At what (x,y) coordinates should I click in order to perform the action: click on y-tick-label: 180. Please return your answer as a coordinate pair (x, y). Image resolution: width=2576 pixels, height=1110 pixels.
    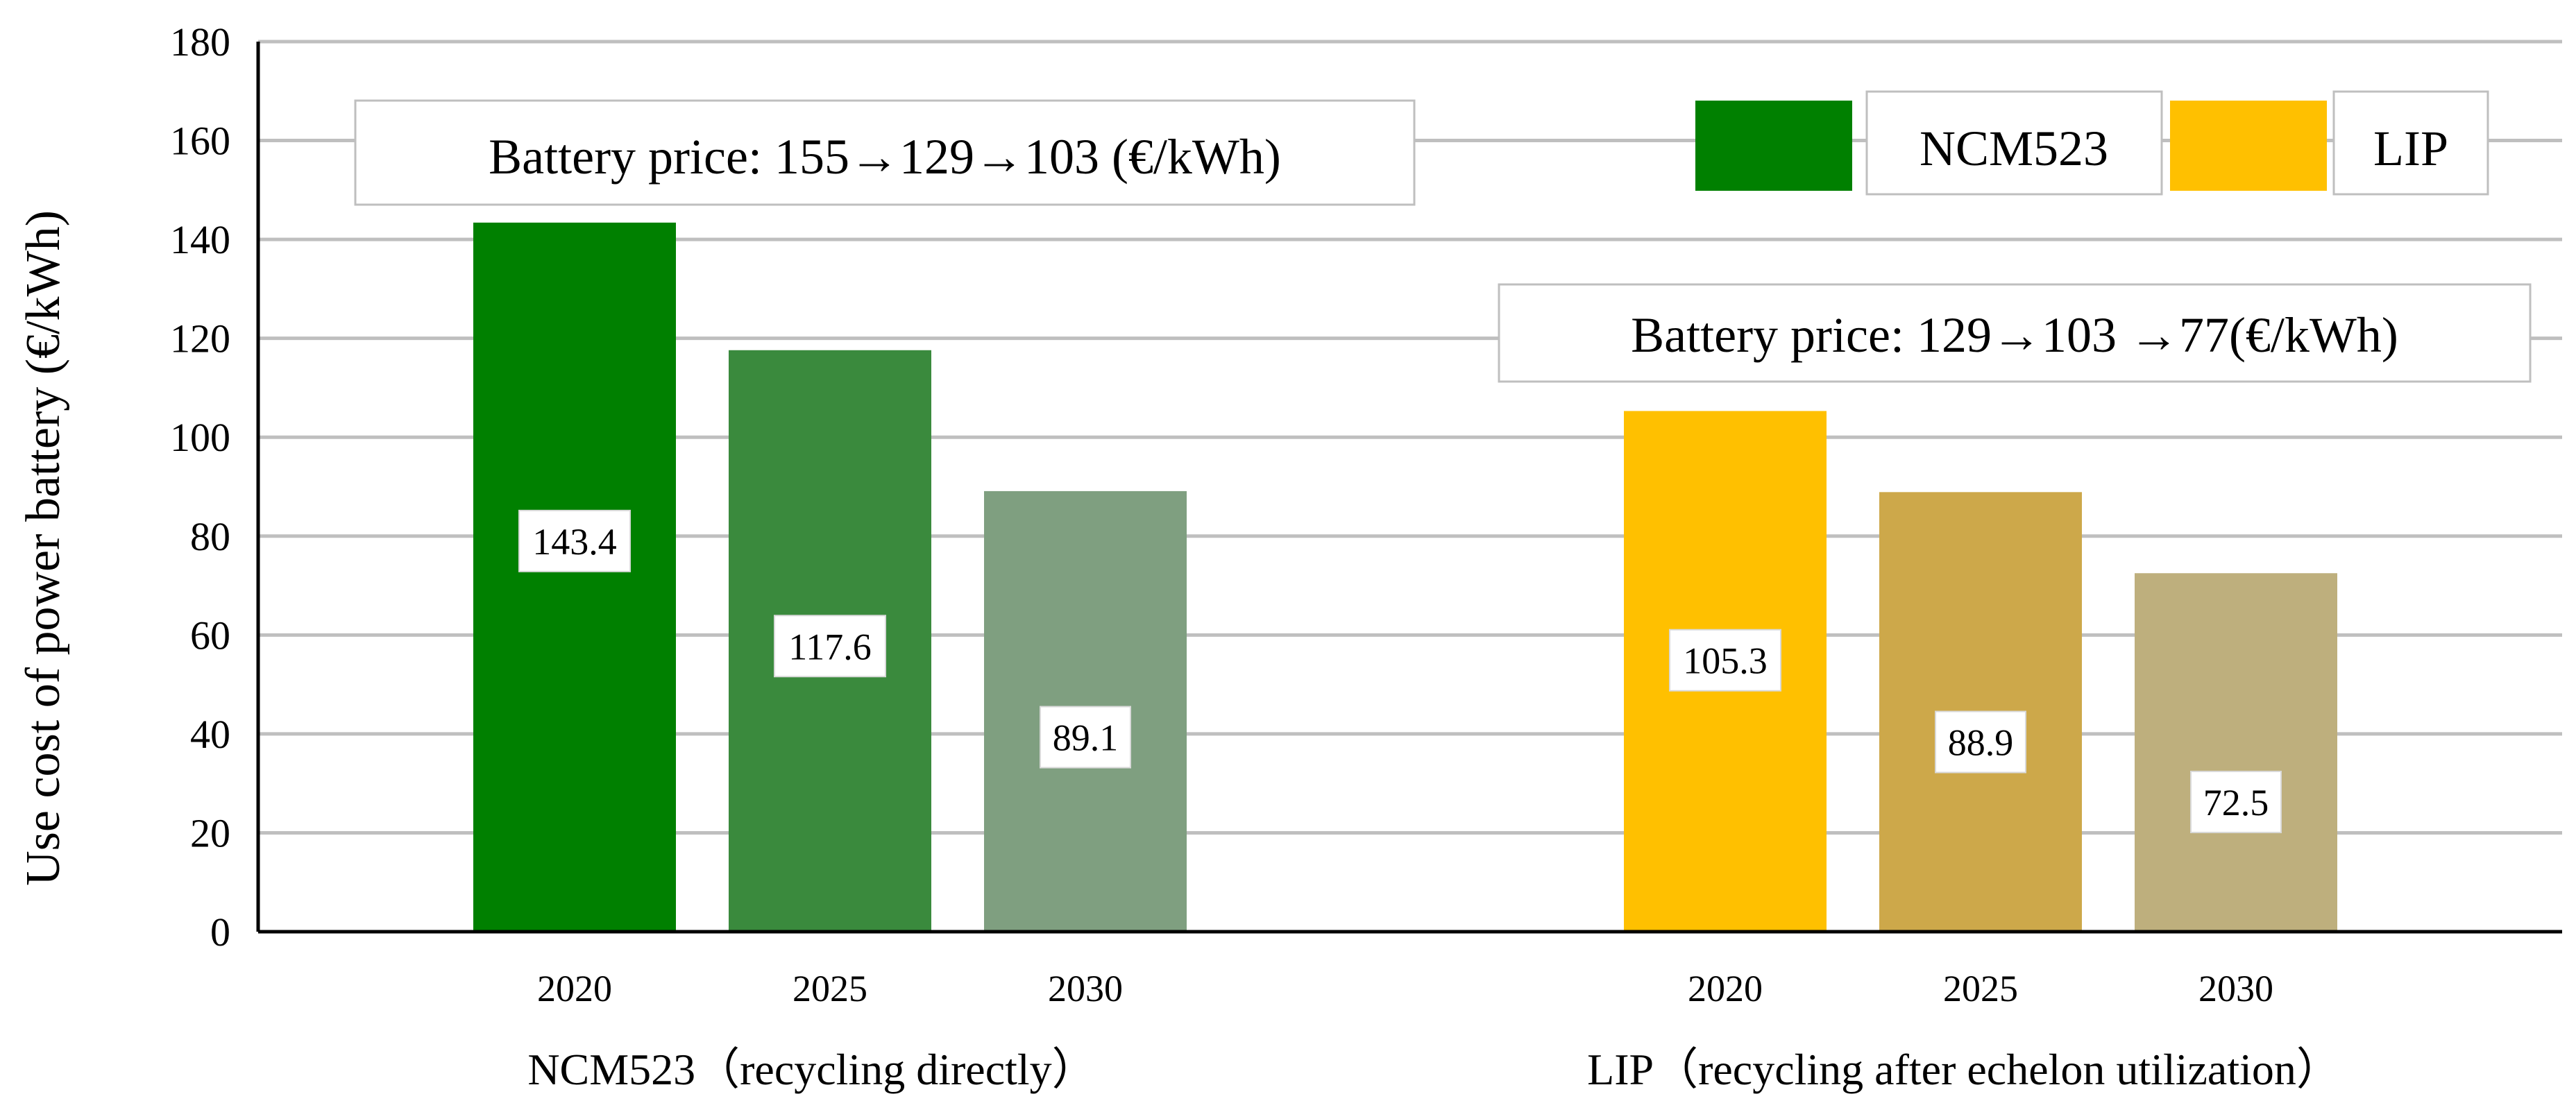
    Looking at the image, I should click on (200, 42).